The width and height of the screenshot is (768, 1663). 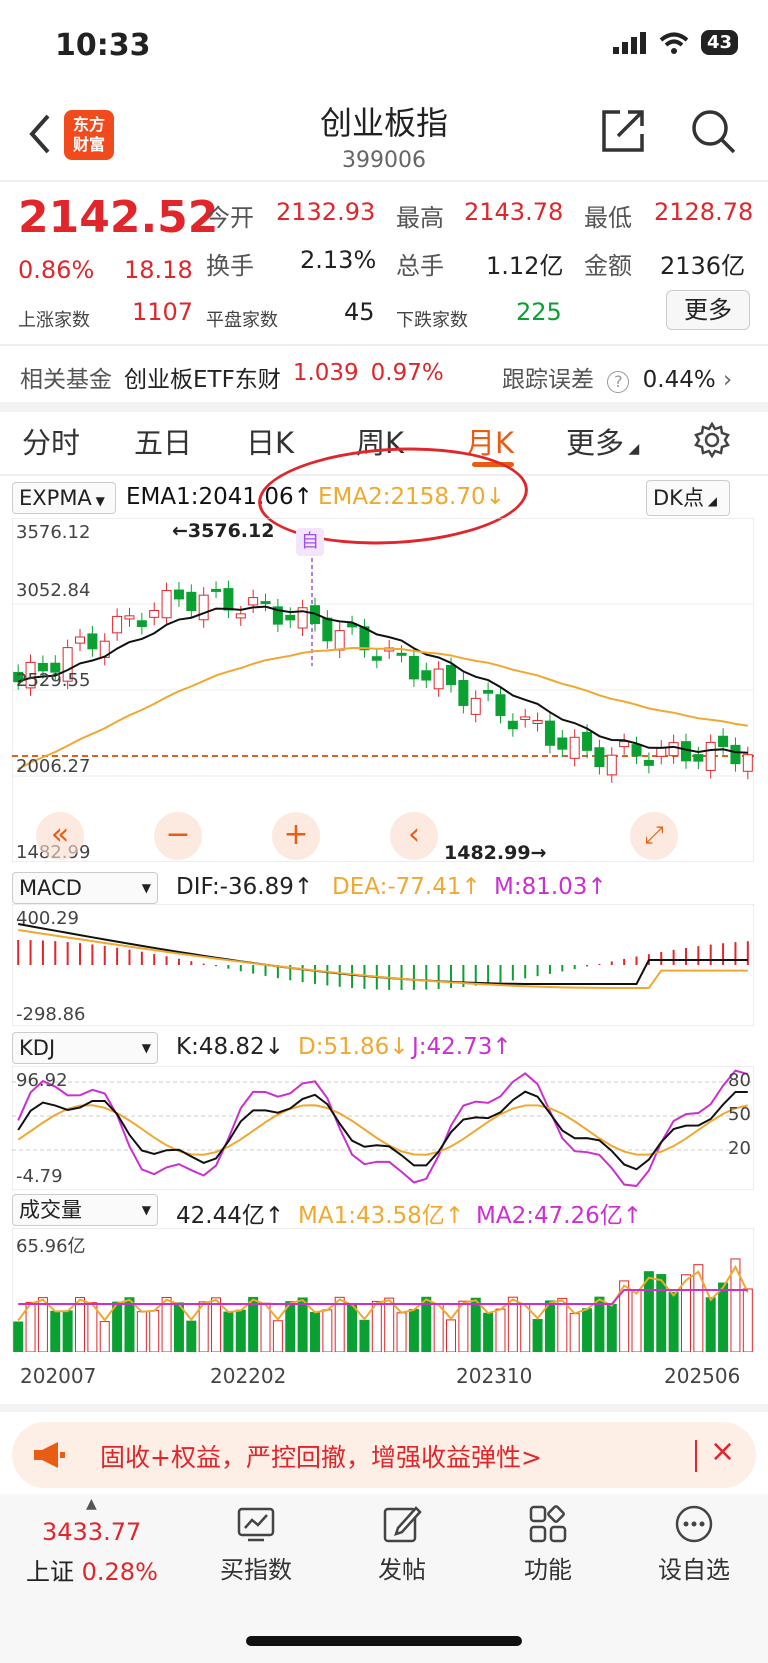 What do you see at coordinates (383, 1290) in the screenshot?
I see `volume-chart` at bounding box center [383, 1290].